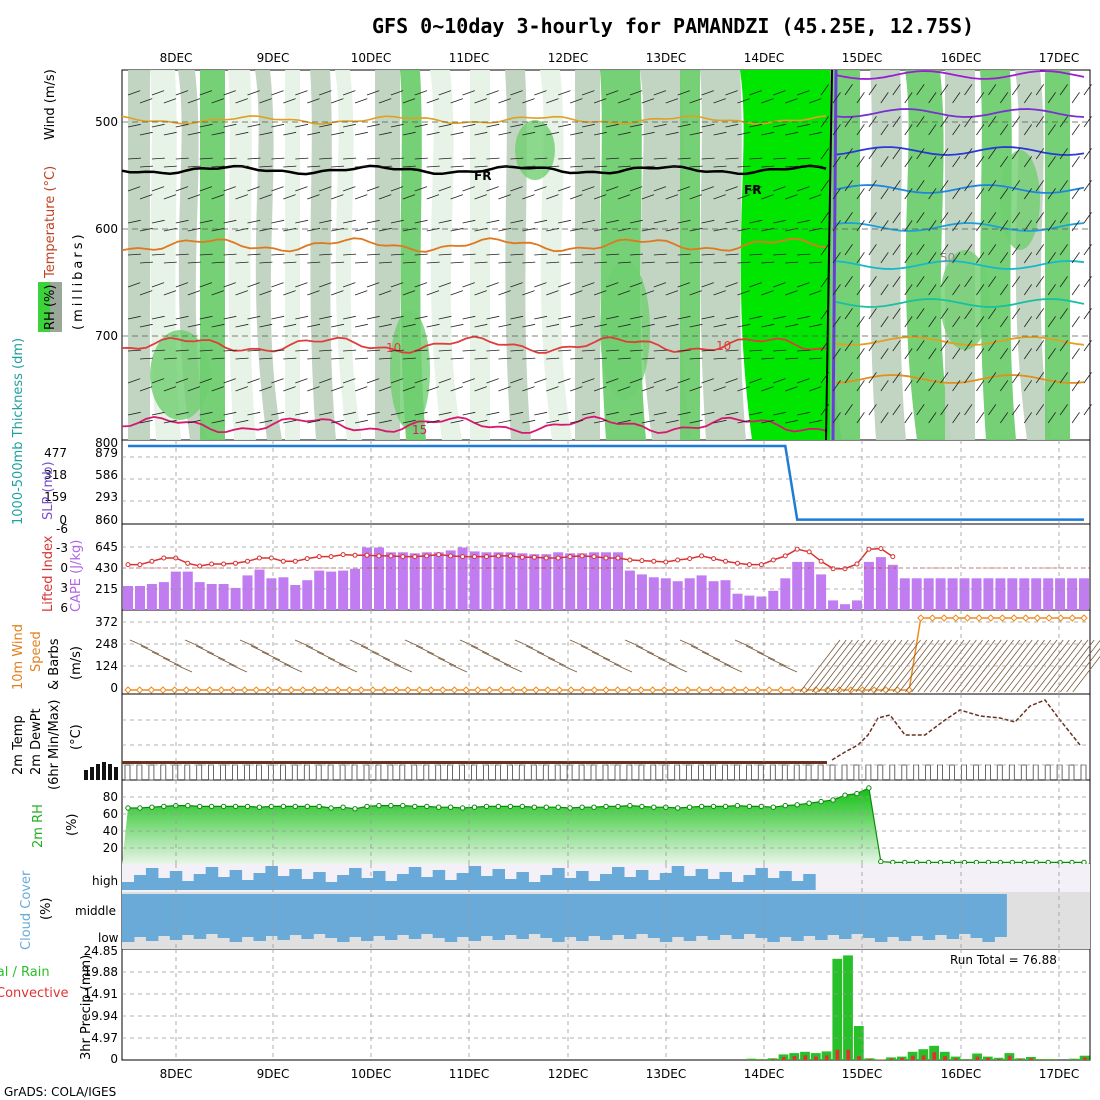 Image resolution: width=1100 pixels, height=1100 pixels. Describe the element at coordinates (205, 650) in the screenshot. I see `wind10m-barb` at that location.